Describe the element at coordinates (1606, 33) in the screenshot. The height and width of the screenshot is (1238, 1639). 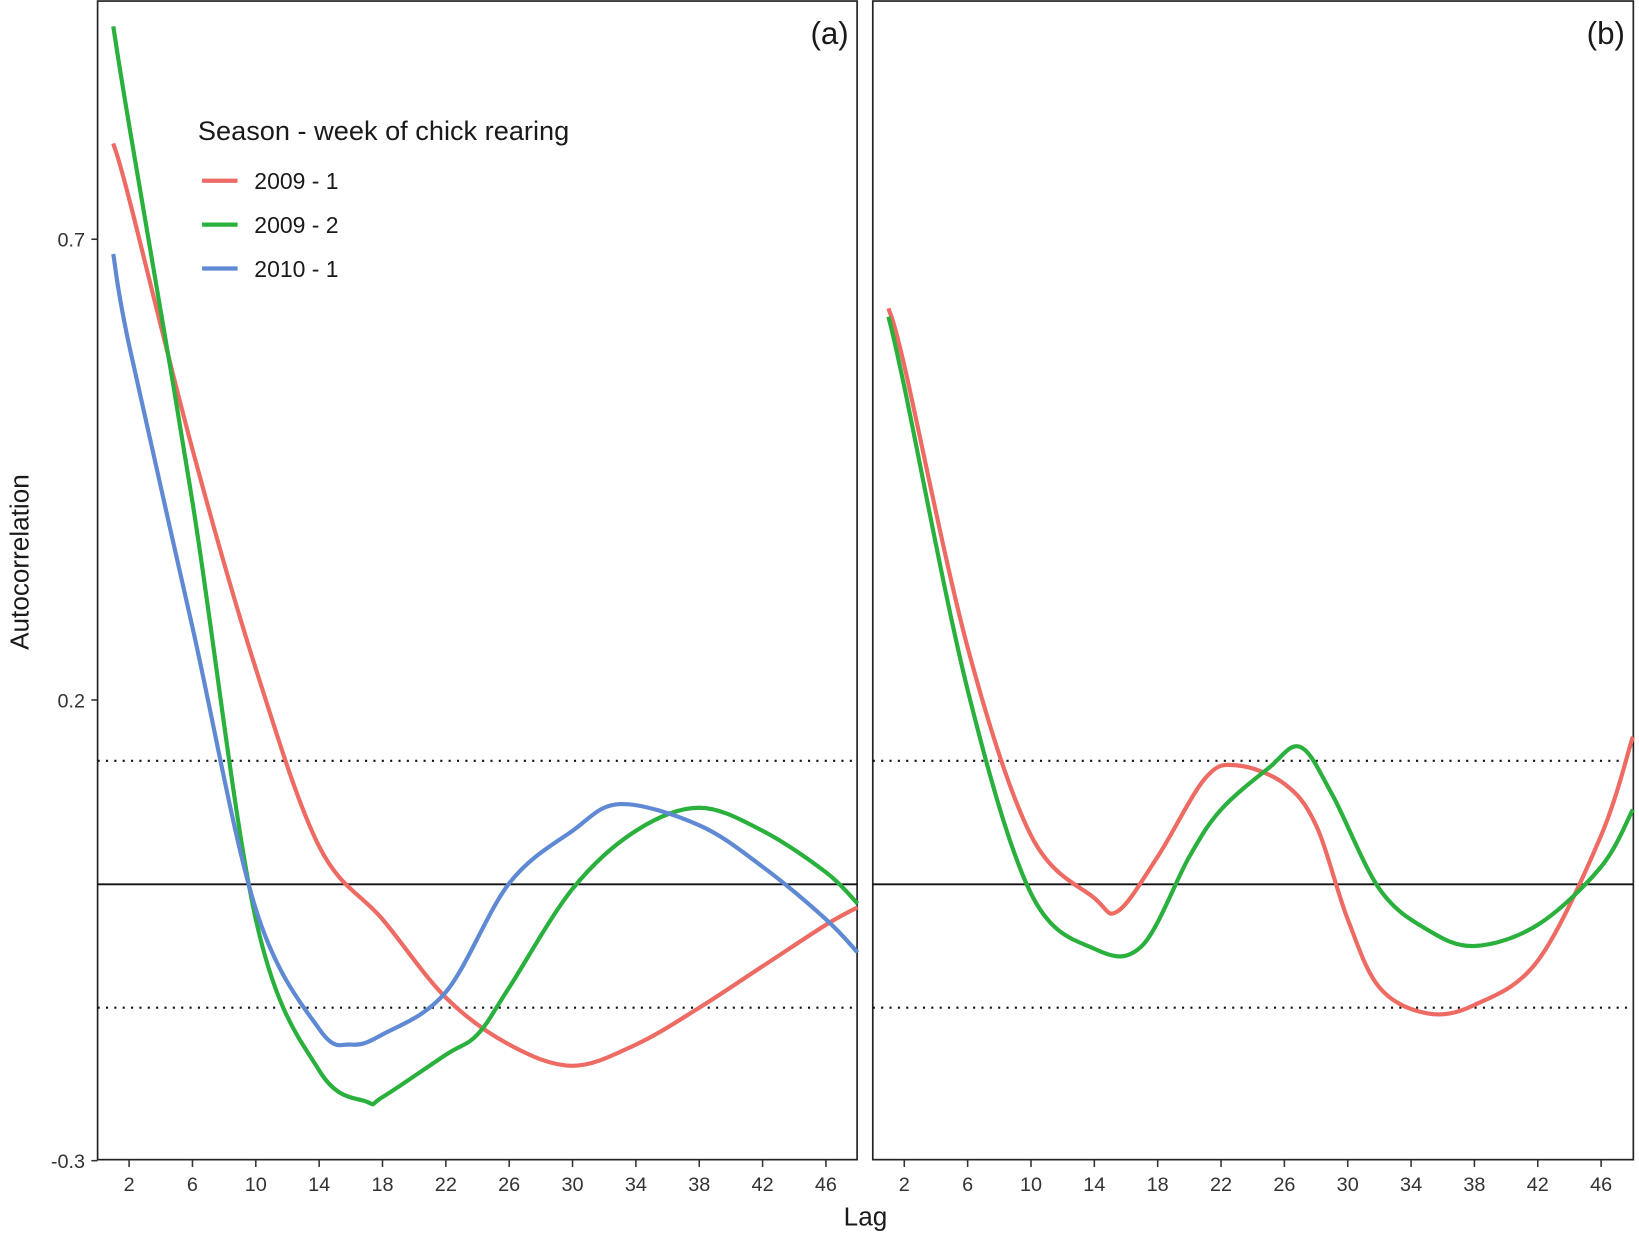
I see `panel-label: (b)` at that location.